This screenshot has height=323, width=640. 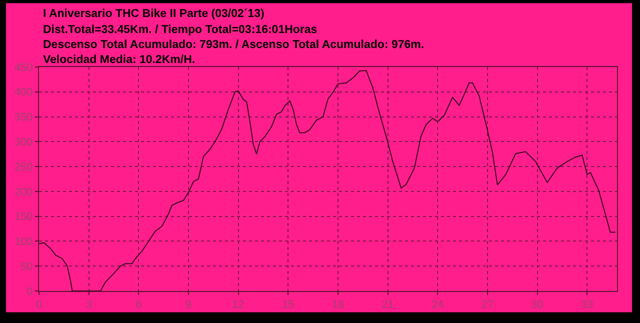 I want to click on text: Velocidad Media: 10.2Km/H., so click(x=119, y=60).